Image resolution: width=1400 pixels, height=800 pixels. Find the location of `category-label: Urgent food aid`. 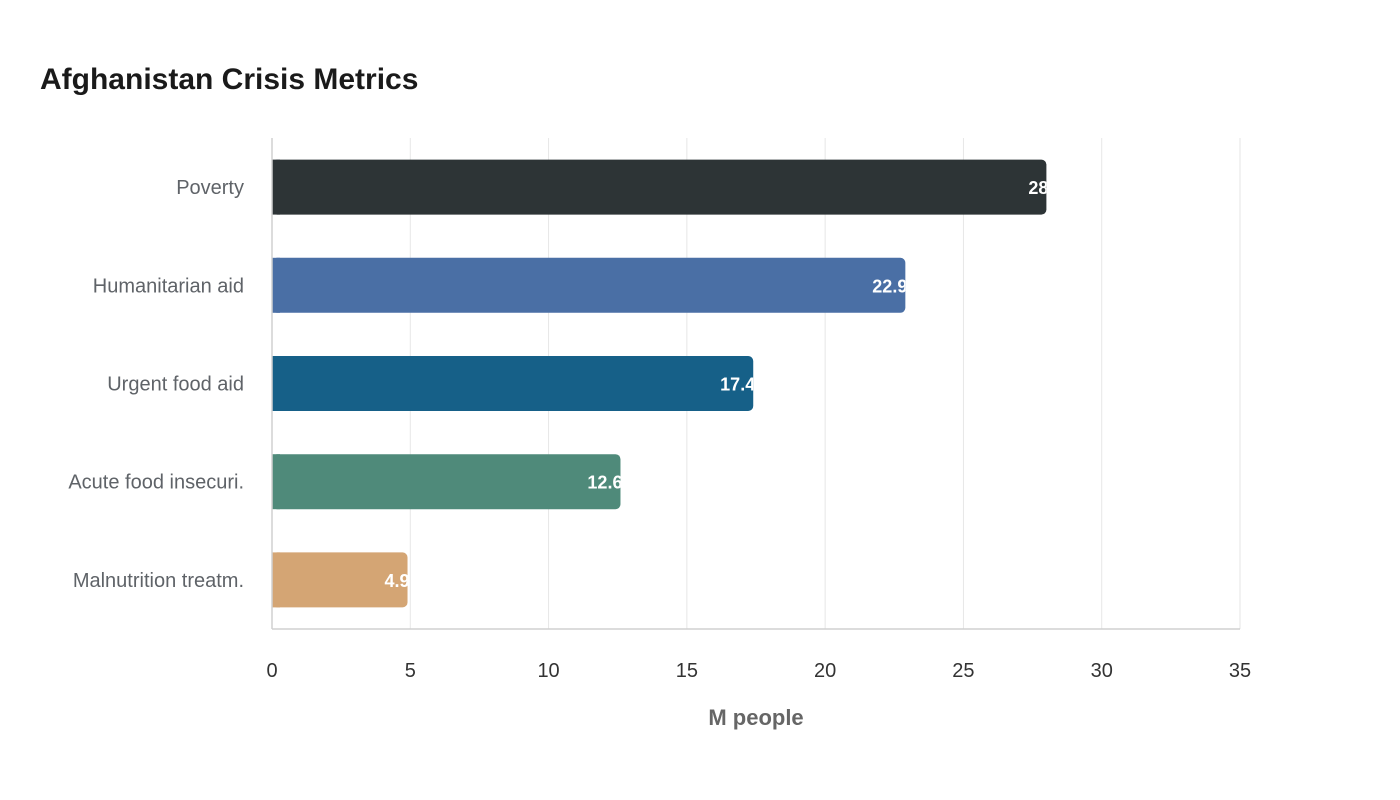

category-label: Urgent food aid is located at coordinates (175, 385).